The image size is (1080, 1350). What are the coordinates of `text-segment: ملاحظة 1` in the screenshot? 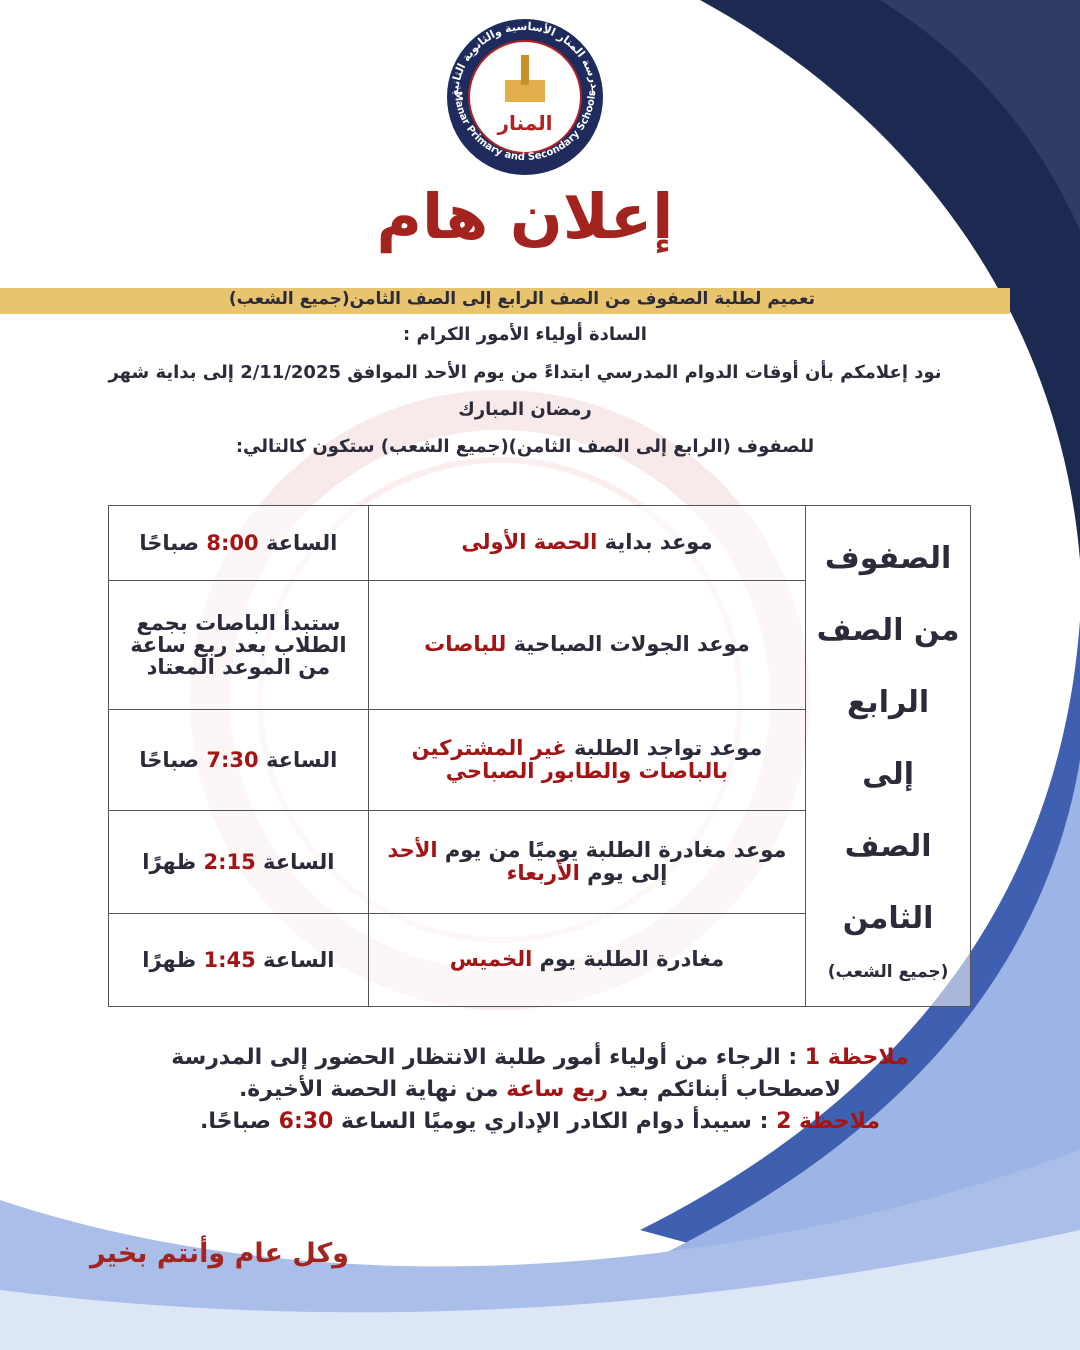 It's located at (856, 1057).